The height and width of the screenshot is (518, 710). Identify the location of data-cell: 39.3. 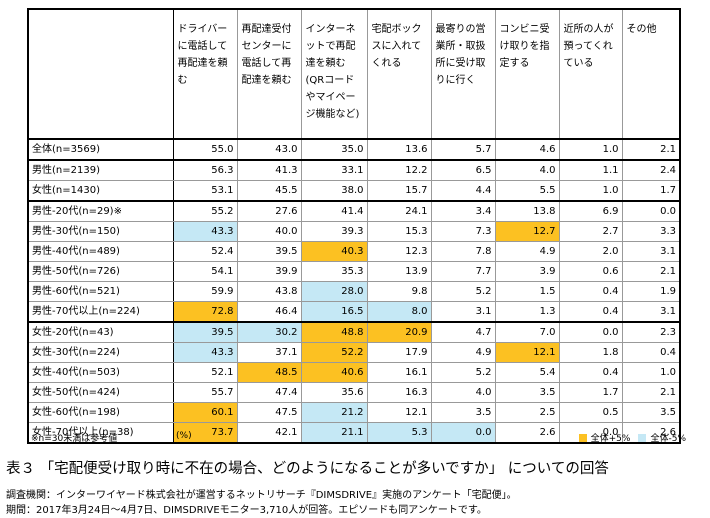
(334, 231).